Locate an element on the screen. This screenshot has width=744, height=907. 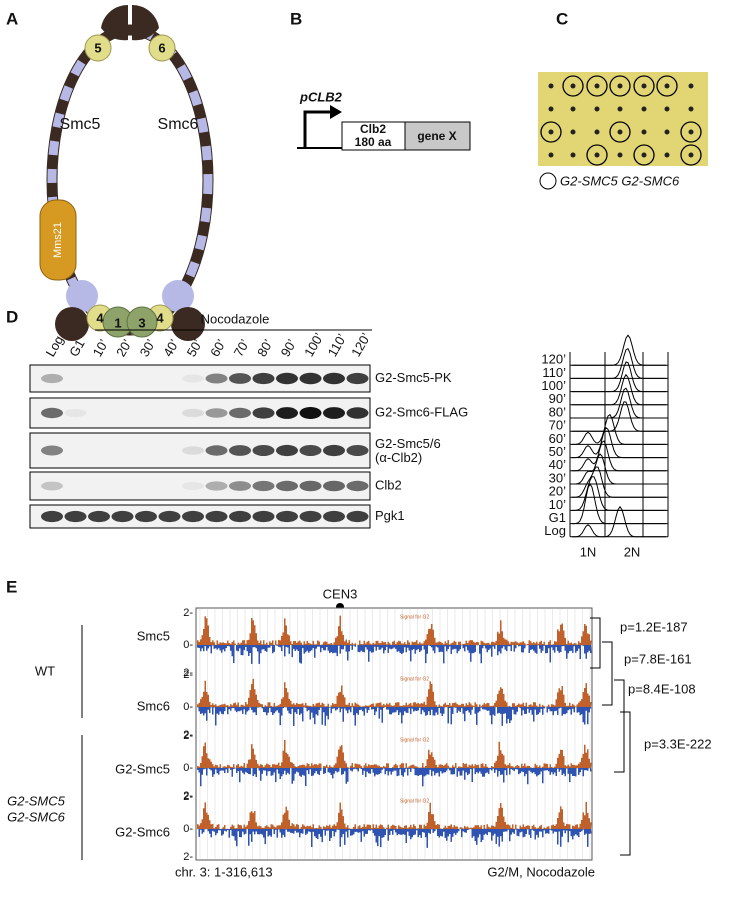
treatment-label: Nocodazole is located at coordinates (235, 318).